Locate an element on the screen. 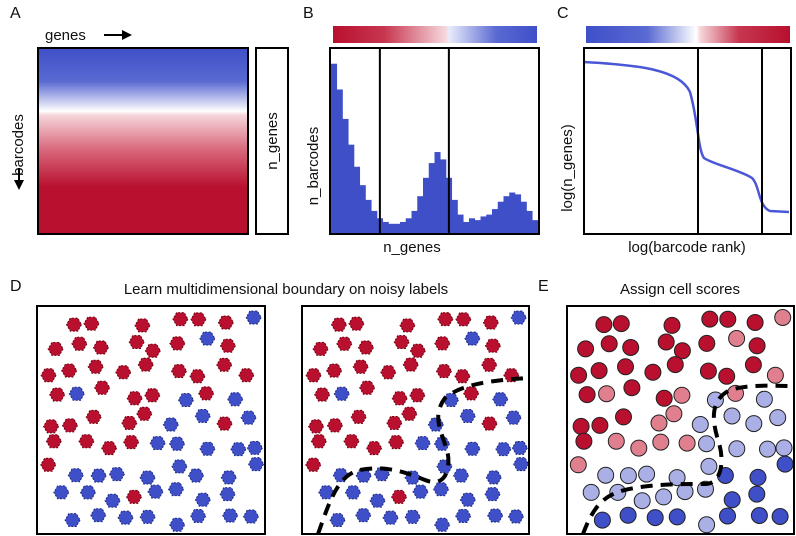 The image size is (796, 536). barcodes-arrow-icon is located at coordinates (19, 179).